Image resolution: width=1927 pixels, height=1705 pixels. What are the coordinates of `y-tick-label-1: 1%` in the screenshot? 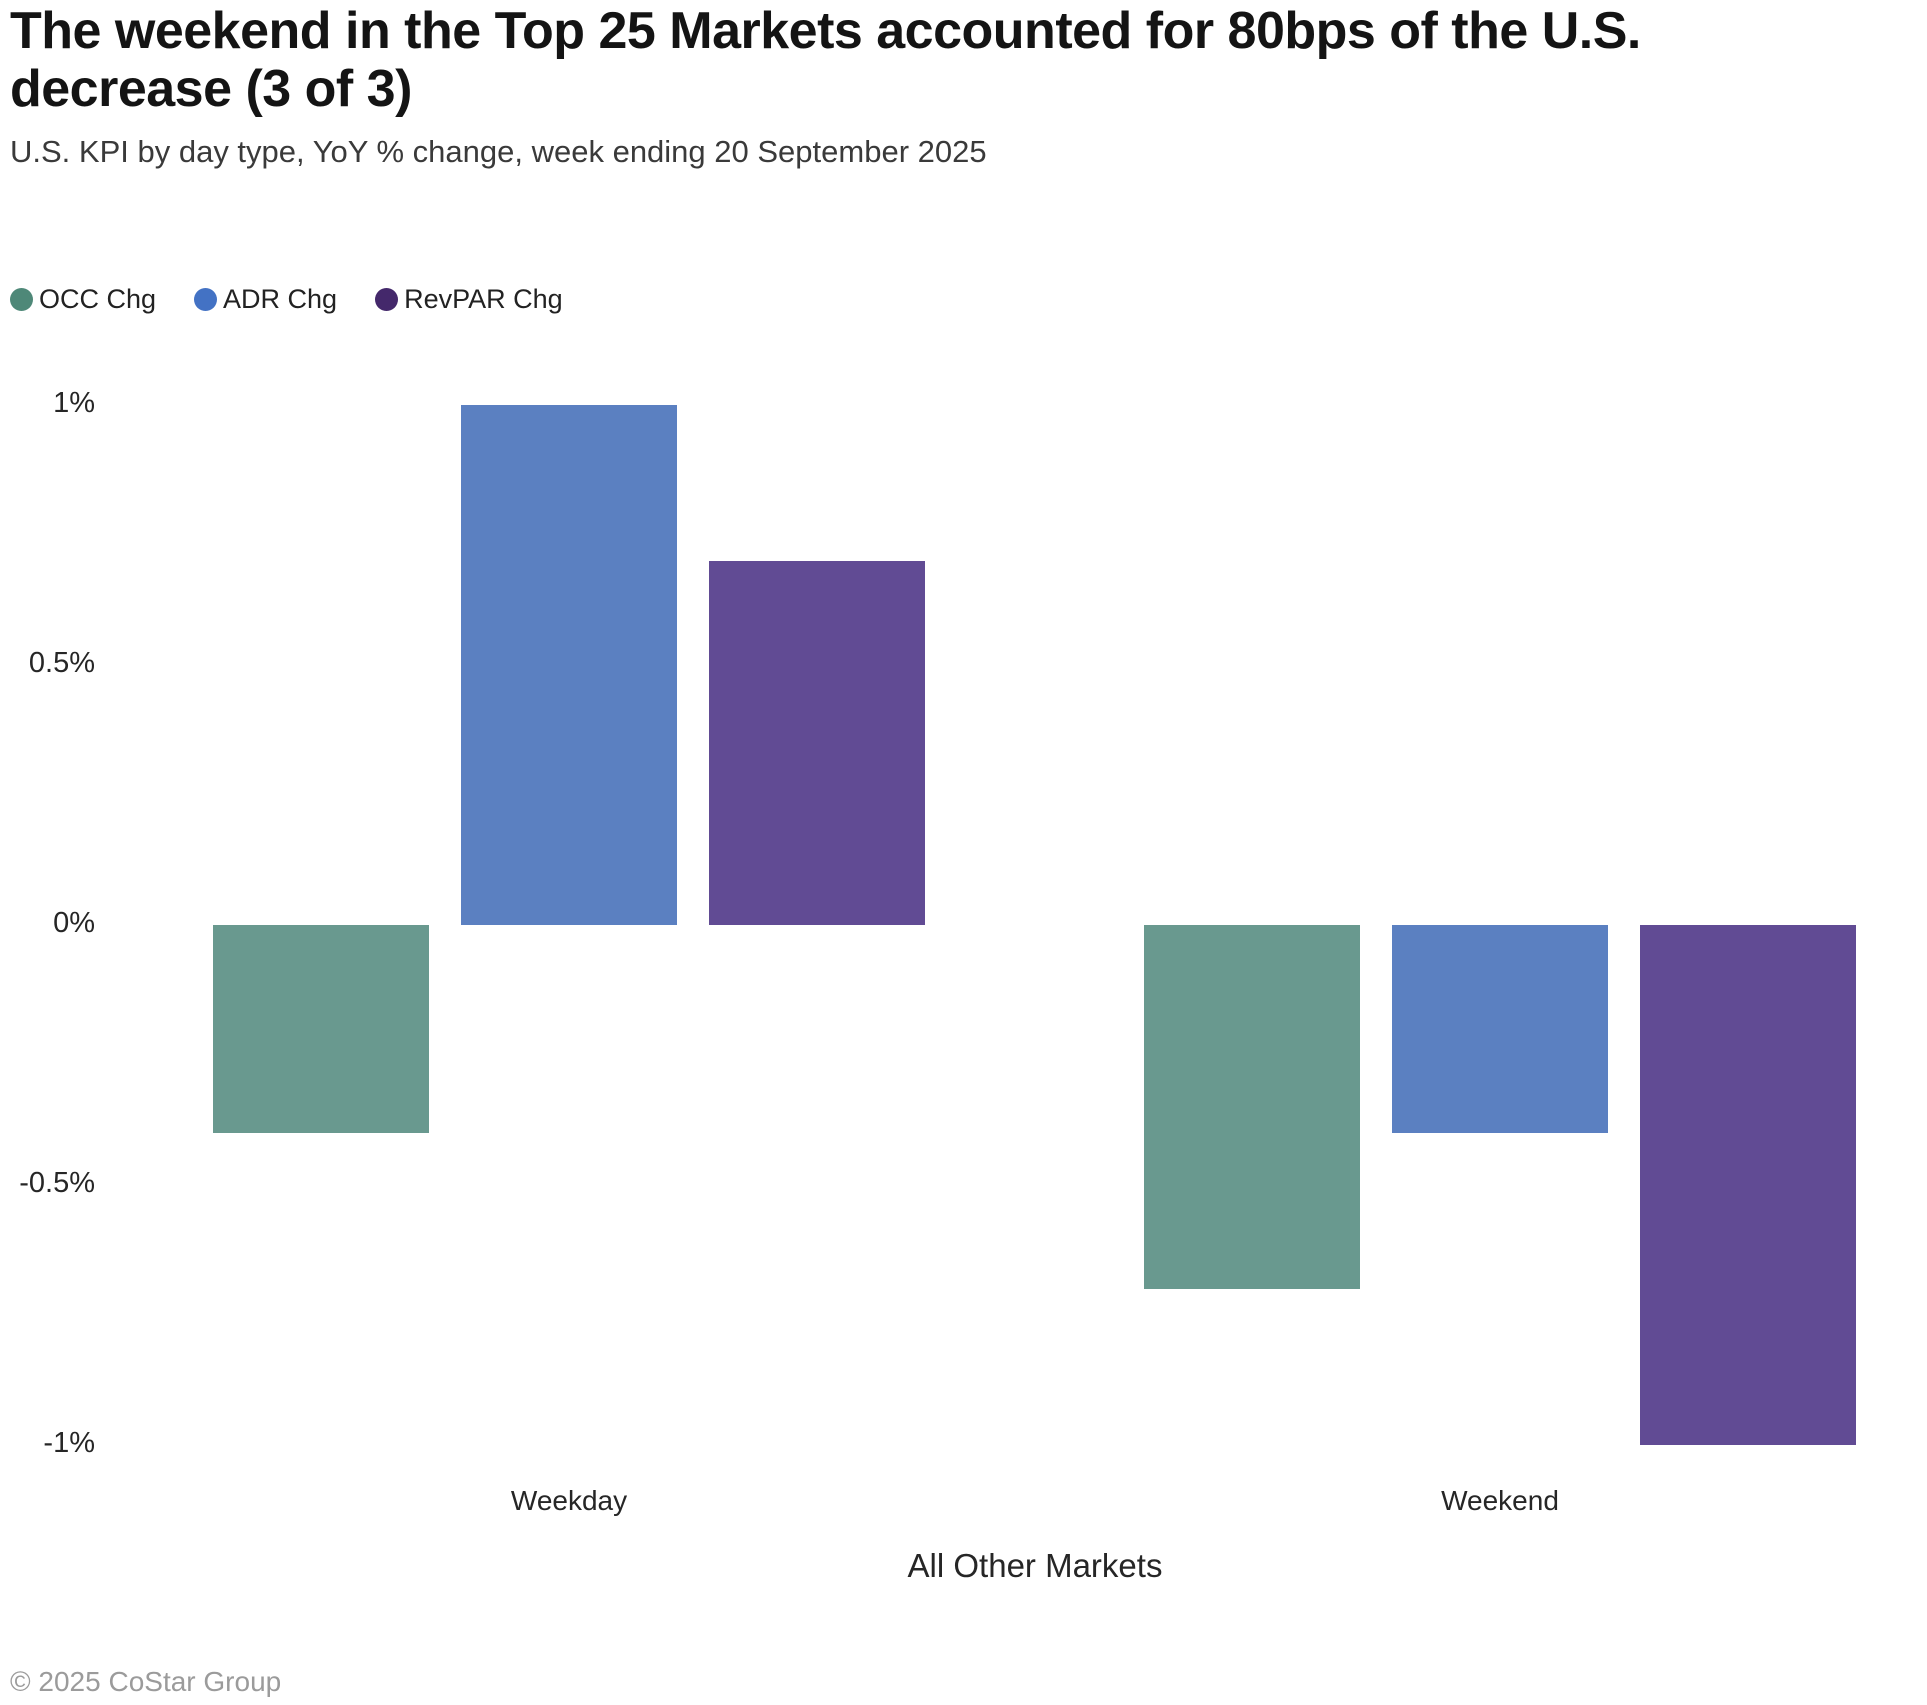 It's located at (74, 403).